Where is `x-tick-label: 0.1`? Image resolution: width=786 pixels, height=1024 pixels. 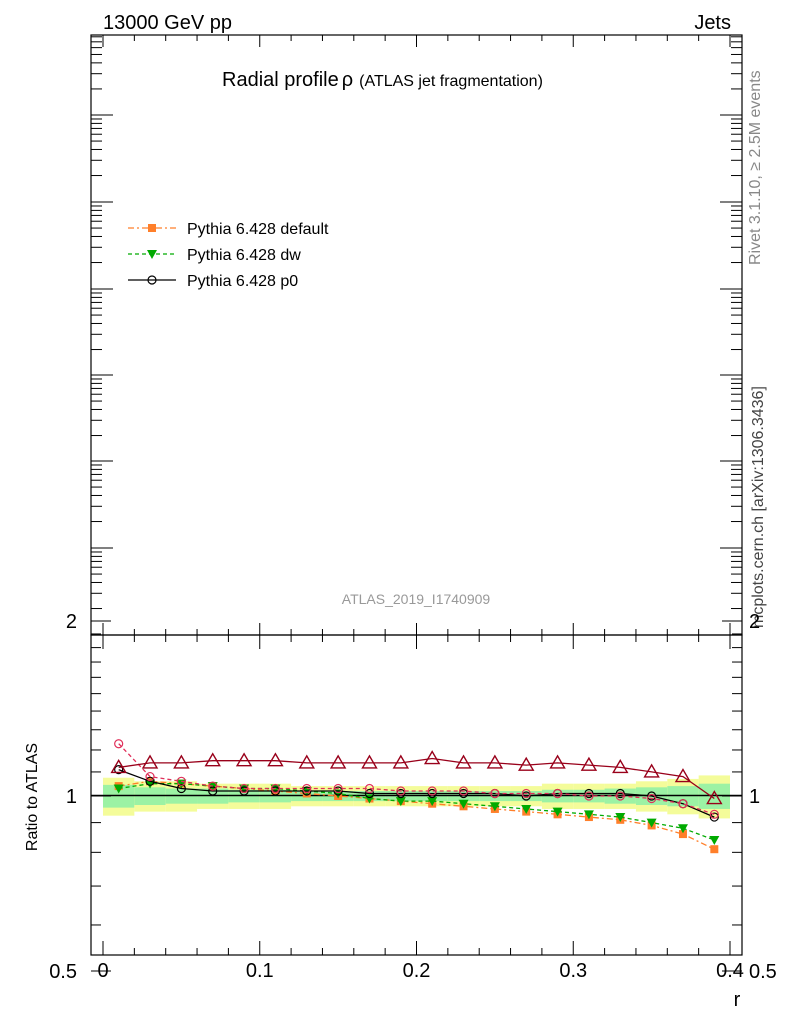 x-tick-label: 0.1 is located at coordinates (260, 971).